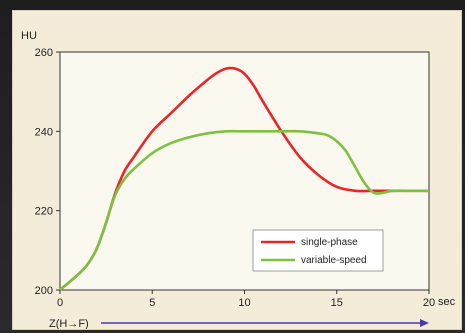 The width and height of the screenshot is (465, 333). What do you see at coordinates (337, 303) in the screenshot?
I see `x-tick-label: 15` at bounding box center [337, 303].